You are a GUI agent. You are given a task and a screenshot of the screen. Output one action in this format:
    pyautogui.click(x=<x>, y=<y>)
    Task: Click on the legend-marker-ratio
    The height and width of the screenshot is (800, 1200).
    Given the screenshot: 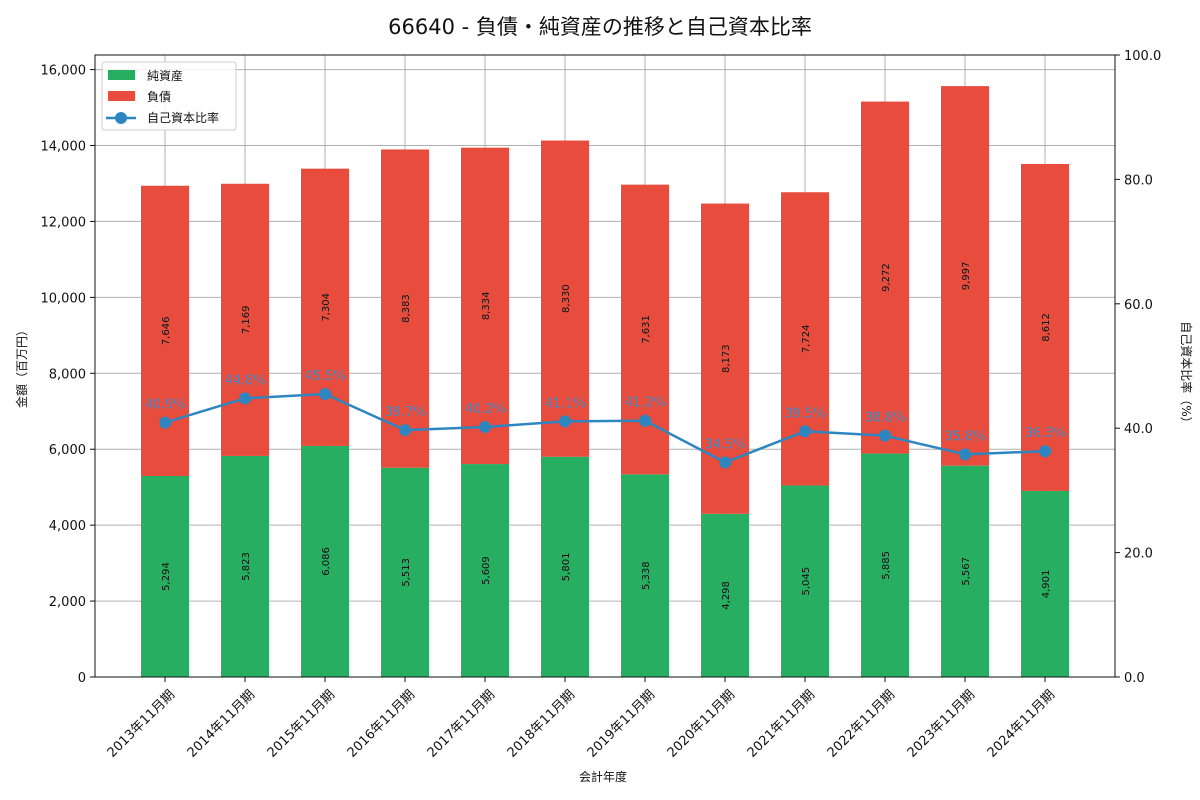 What is the action you would take?
    pyautogui.click(x=121, y=118)
    